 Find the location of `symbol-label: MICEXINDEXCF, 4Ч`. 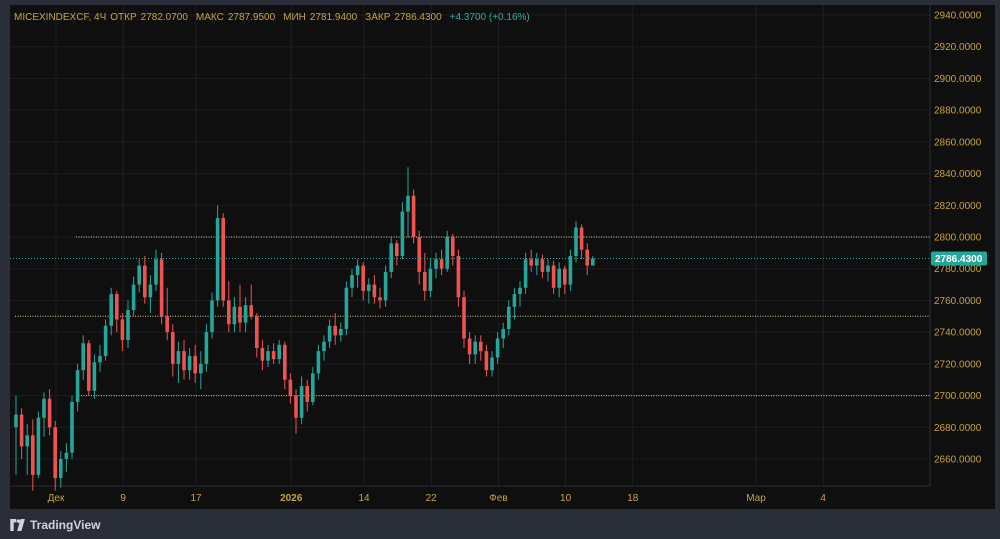

symbol-label: MICEXINDEXCF, 4Ч is located at coordinates (60, 17).